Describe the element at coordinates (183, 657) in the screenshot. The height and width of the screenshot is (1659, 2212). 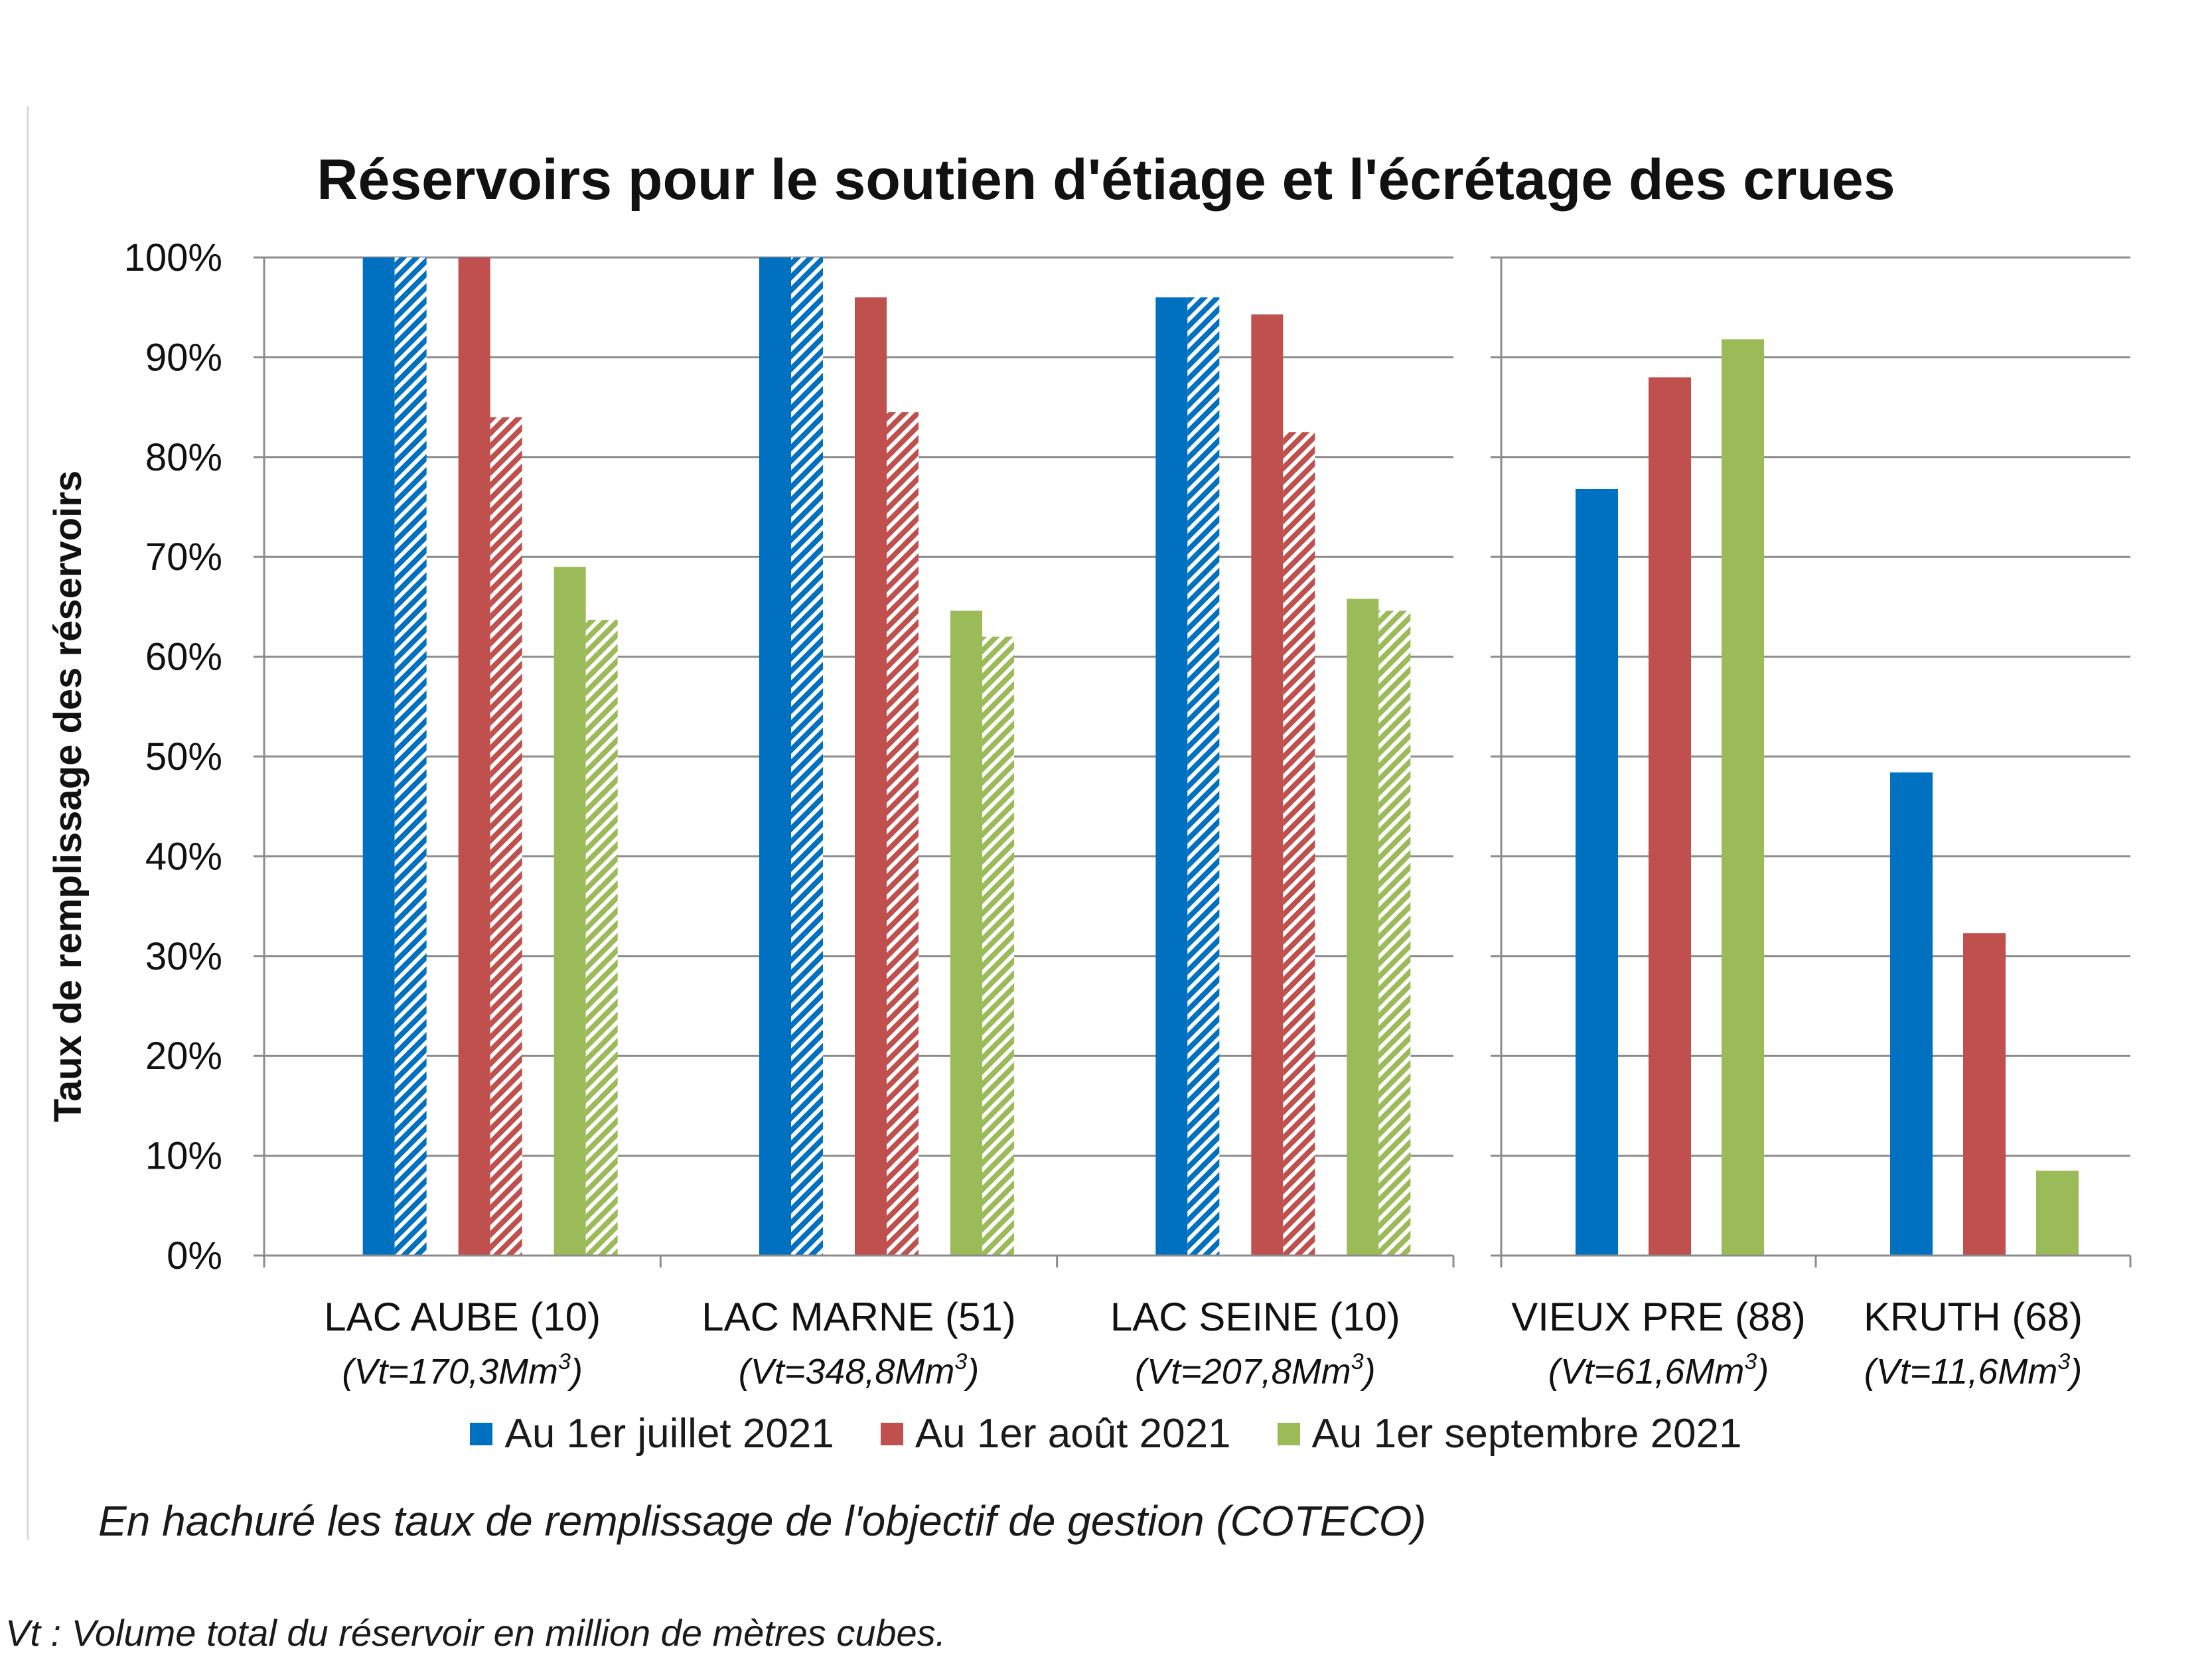
I see `y-tick-label: 60%` at that location.